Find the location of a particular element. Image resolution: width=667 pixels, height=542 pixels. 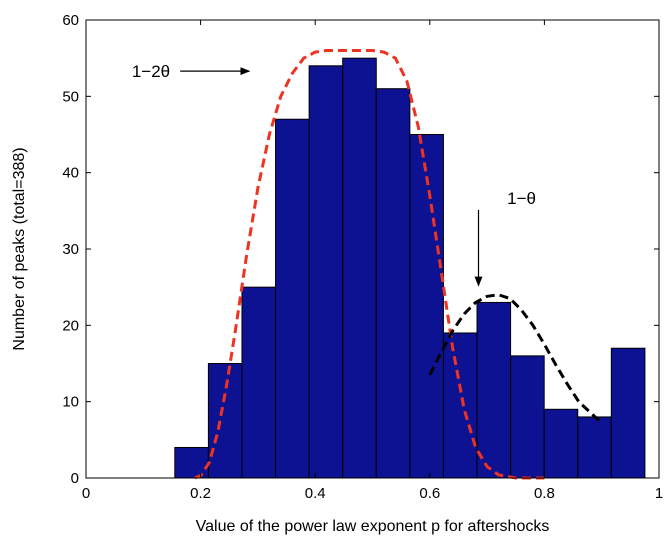

y-tick-label-2: 20 is located at coordinates (70, 325).